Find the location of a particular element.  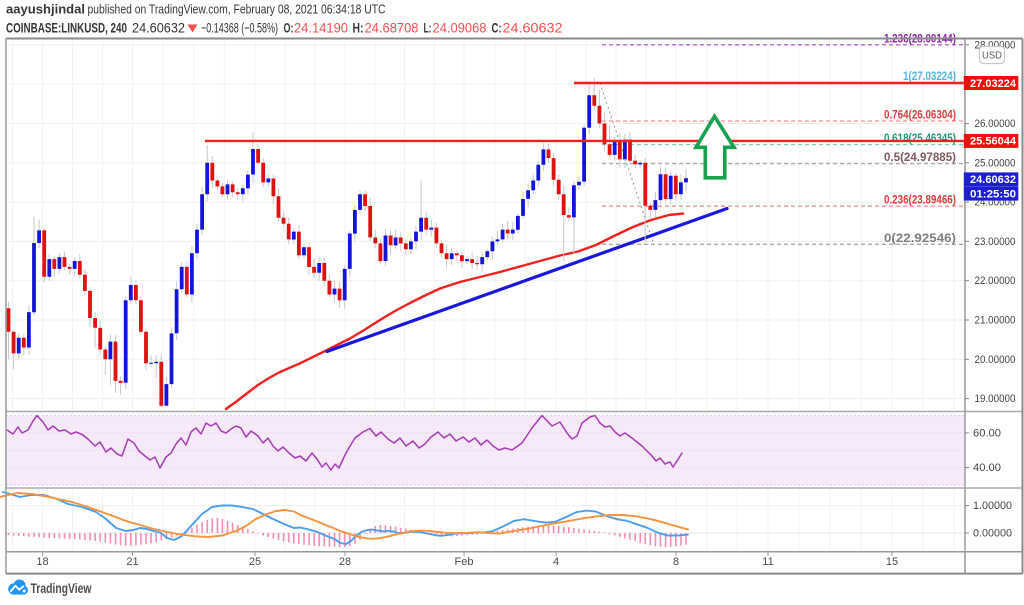

svg-text: −0.14368 (−0.58%) is located at coordinates (239, 28).